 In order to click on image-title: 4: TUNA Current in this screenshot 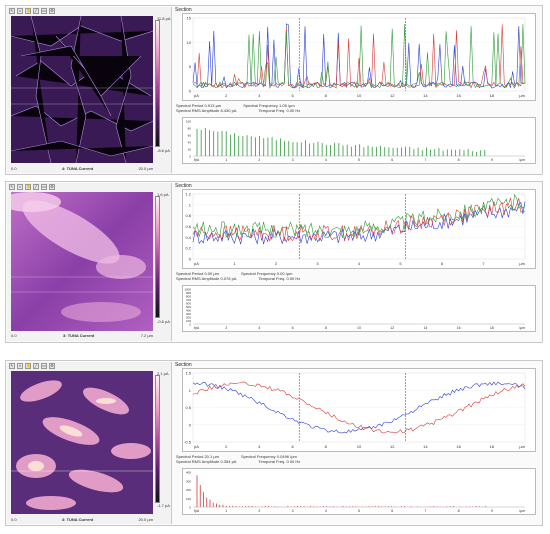, I will do `click(77, 168)`.